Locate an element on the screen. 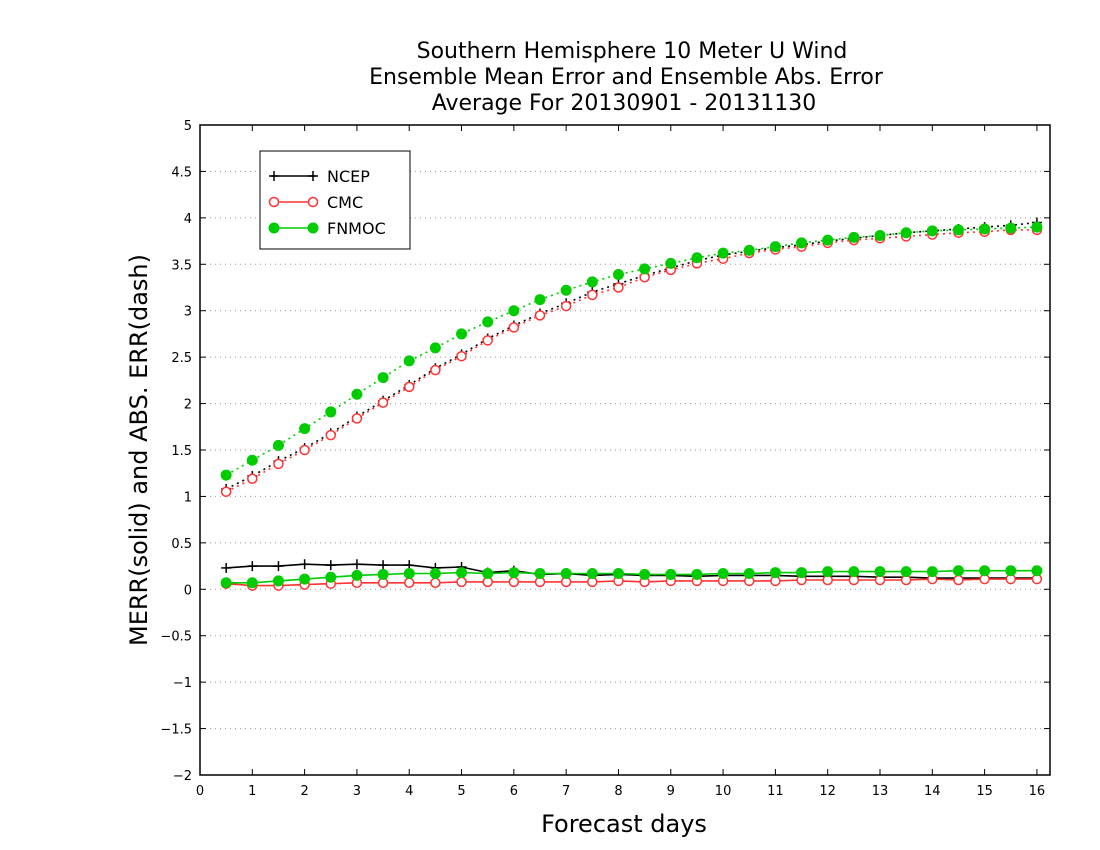 This screenshot has width=1100, height=850. y-tick-label: −2 is located at coordinates (182, 776).